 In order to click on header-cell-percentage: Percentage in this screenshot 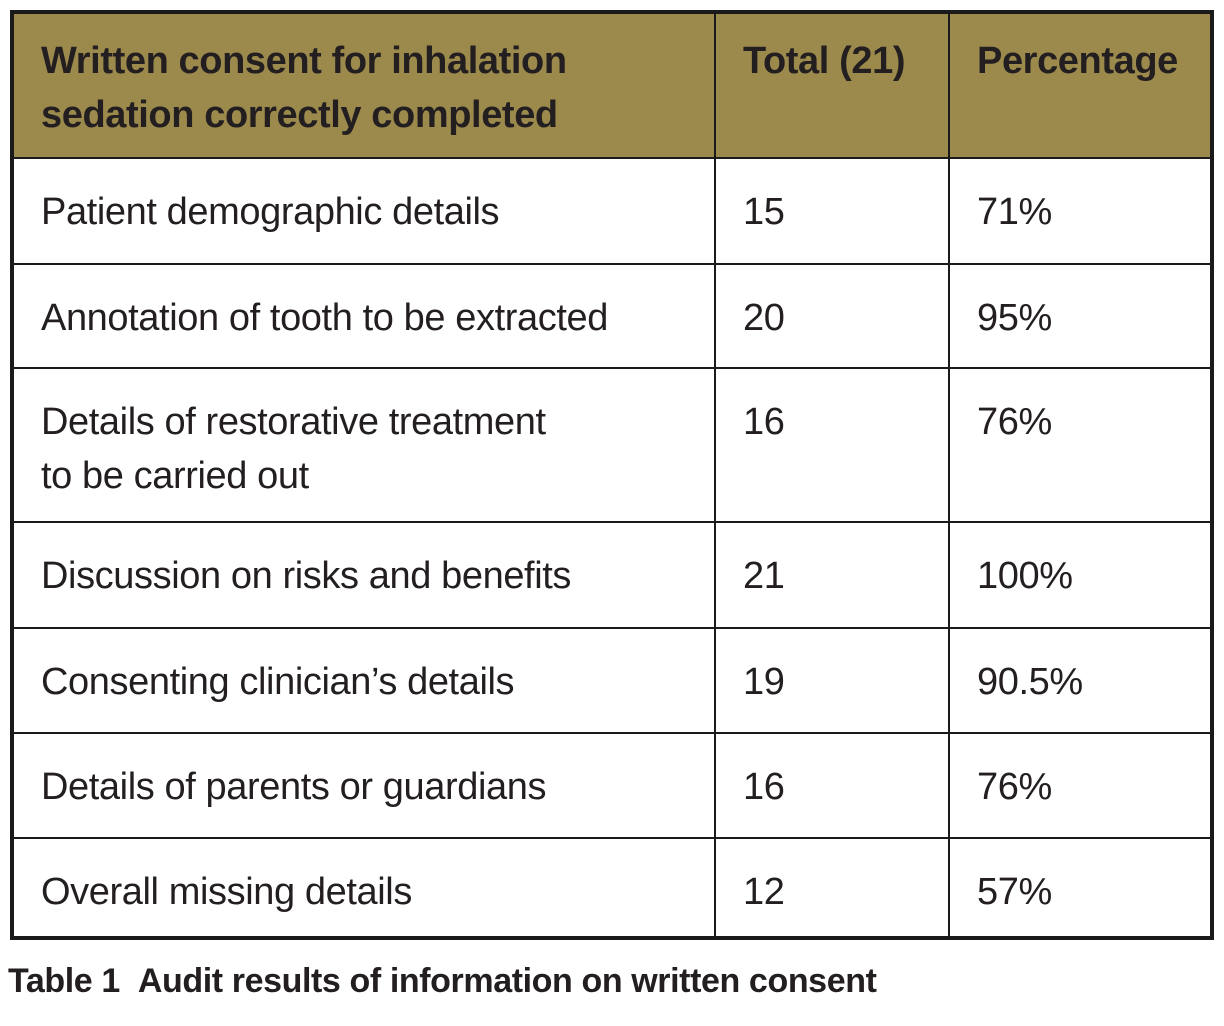, I will do `click(1080, 85)`.